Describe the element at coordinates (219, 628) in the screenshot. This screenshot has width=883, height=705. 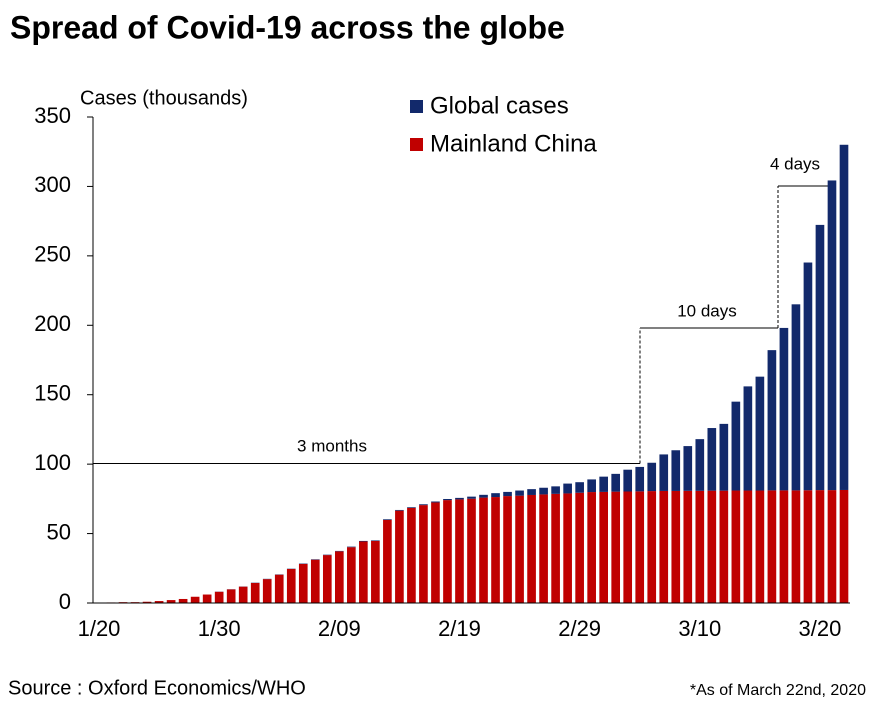
I see `x-tick-label: 1/30` at that location.